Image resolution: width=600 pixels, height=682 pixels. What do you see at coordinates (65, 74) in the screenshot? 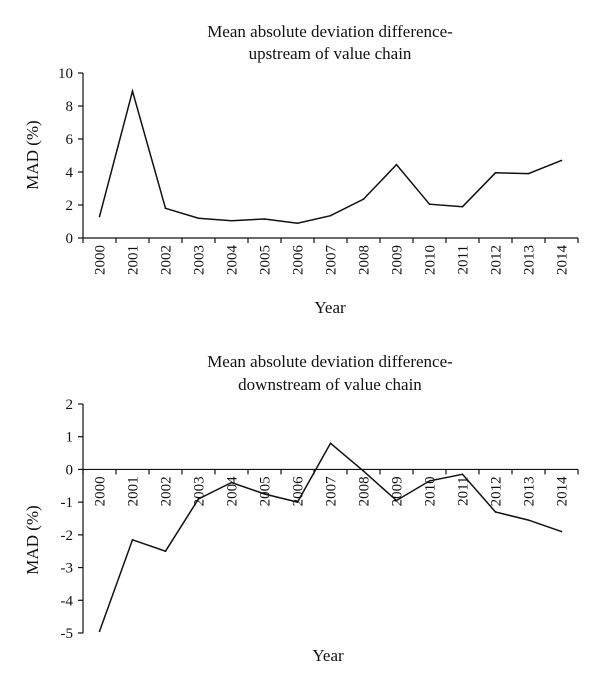
I see `y-tick-label: 10` at bounding box center [65, 74].